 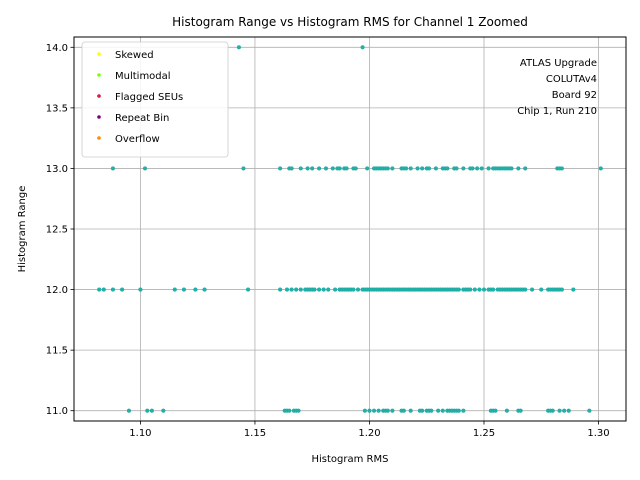 I want to click on legend-label: Multimodal, so click(x=143, y=76).